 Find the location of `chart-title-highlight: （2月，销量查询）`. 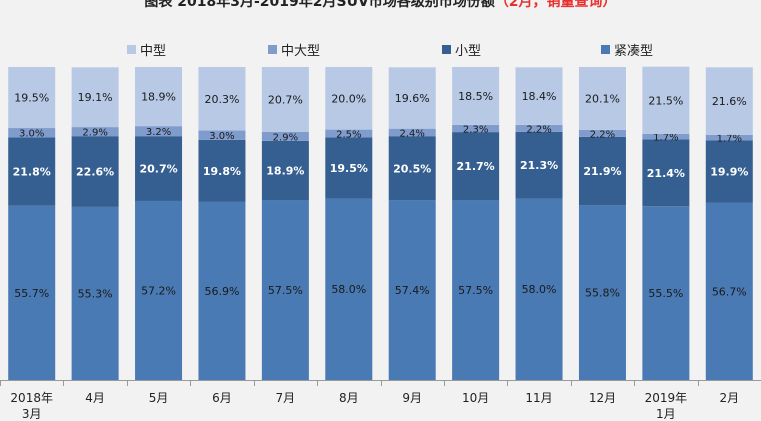

chart-title-highlight: （2月，销量查询） is located at coordinates (555, 5).